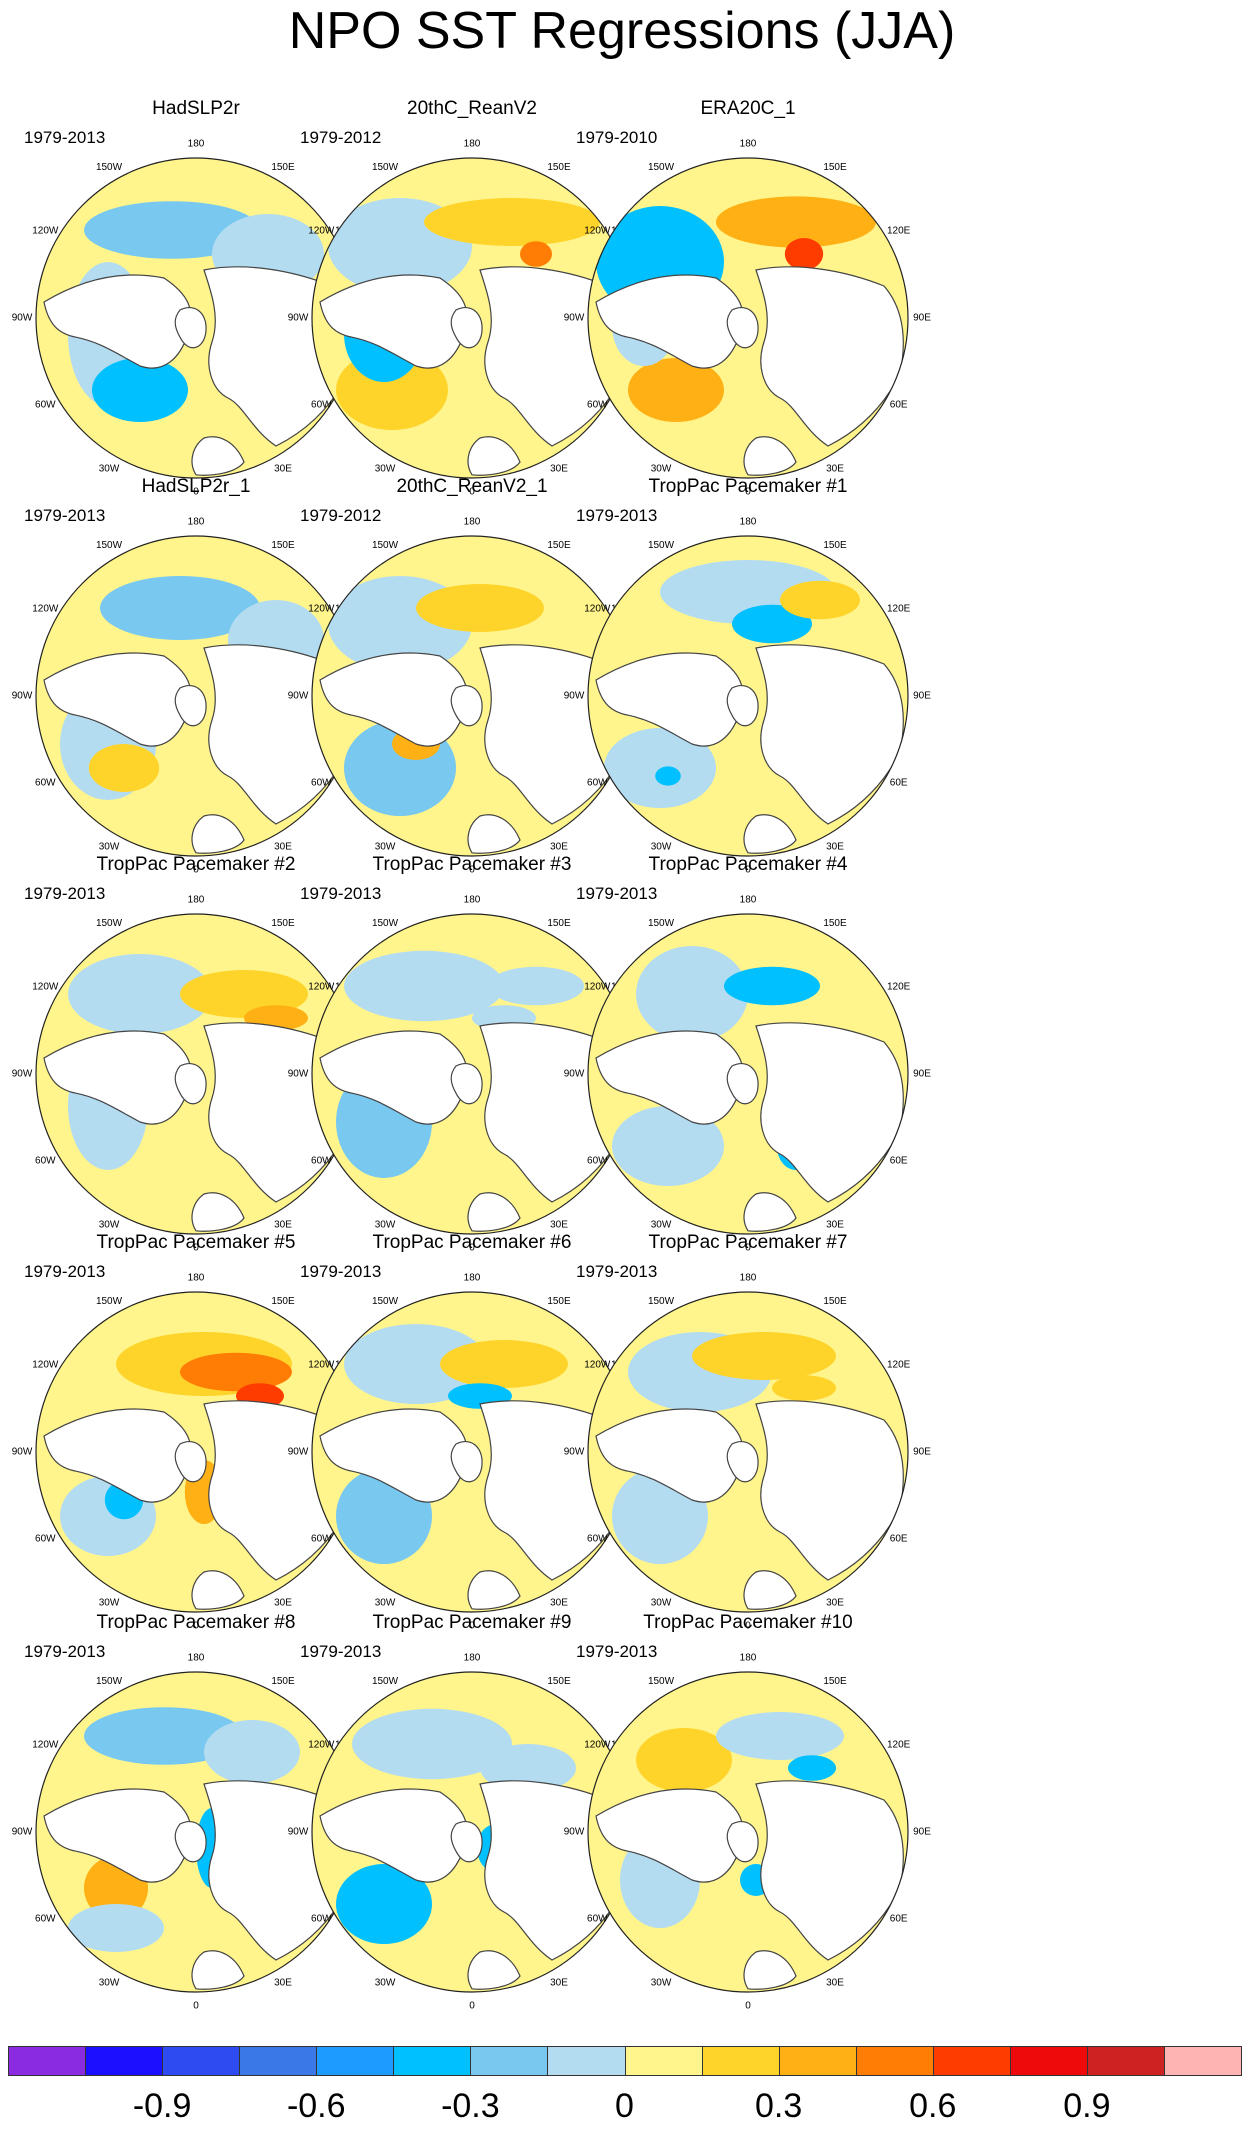  I want to click on panel-title: 20thC_ReanV2, so click(472, 108).